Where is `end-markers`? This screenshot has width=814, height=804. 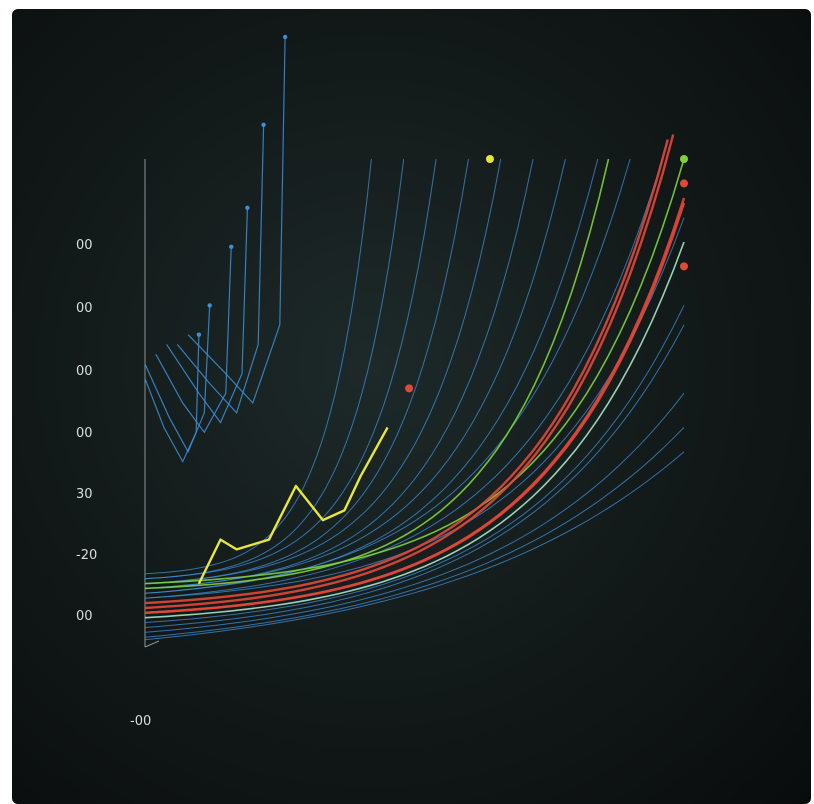 end-markers is located at coordinates (546, 274).